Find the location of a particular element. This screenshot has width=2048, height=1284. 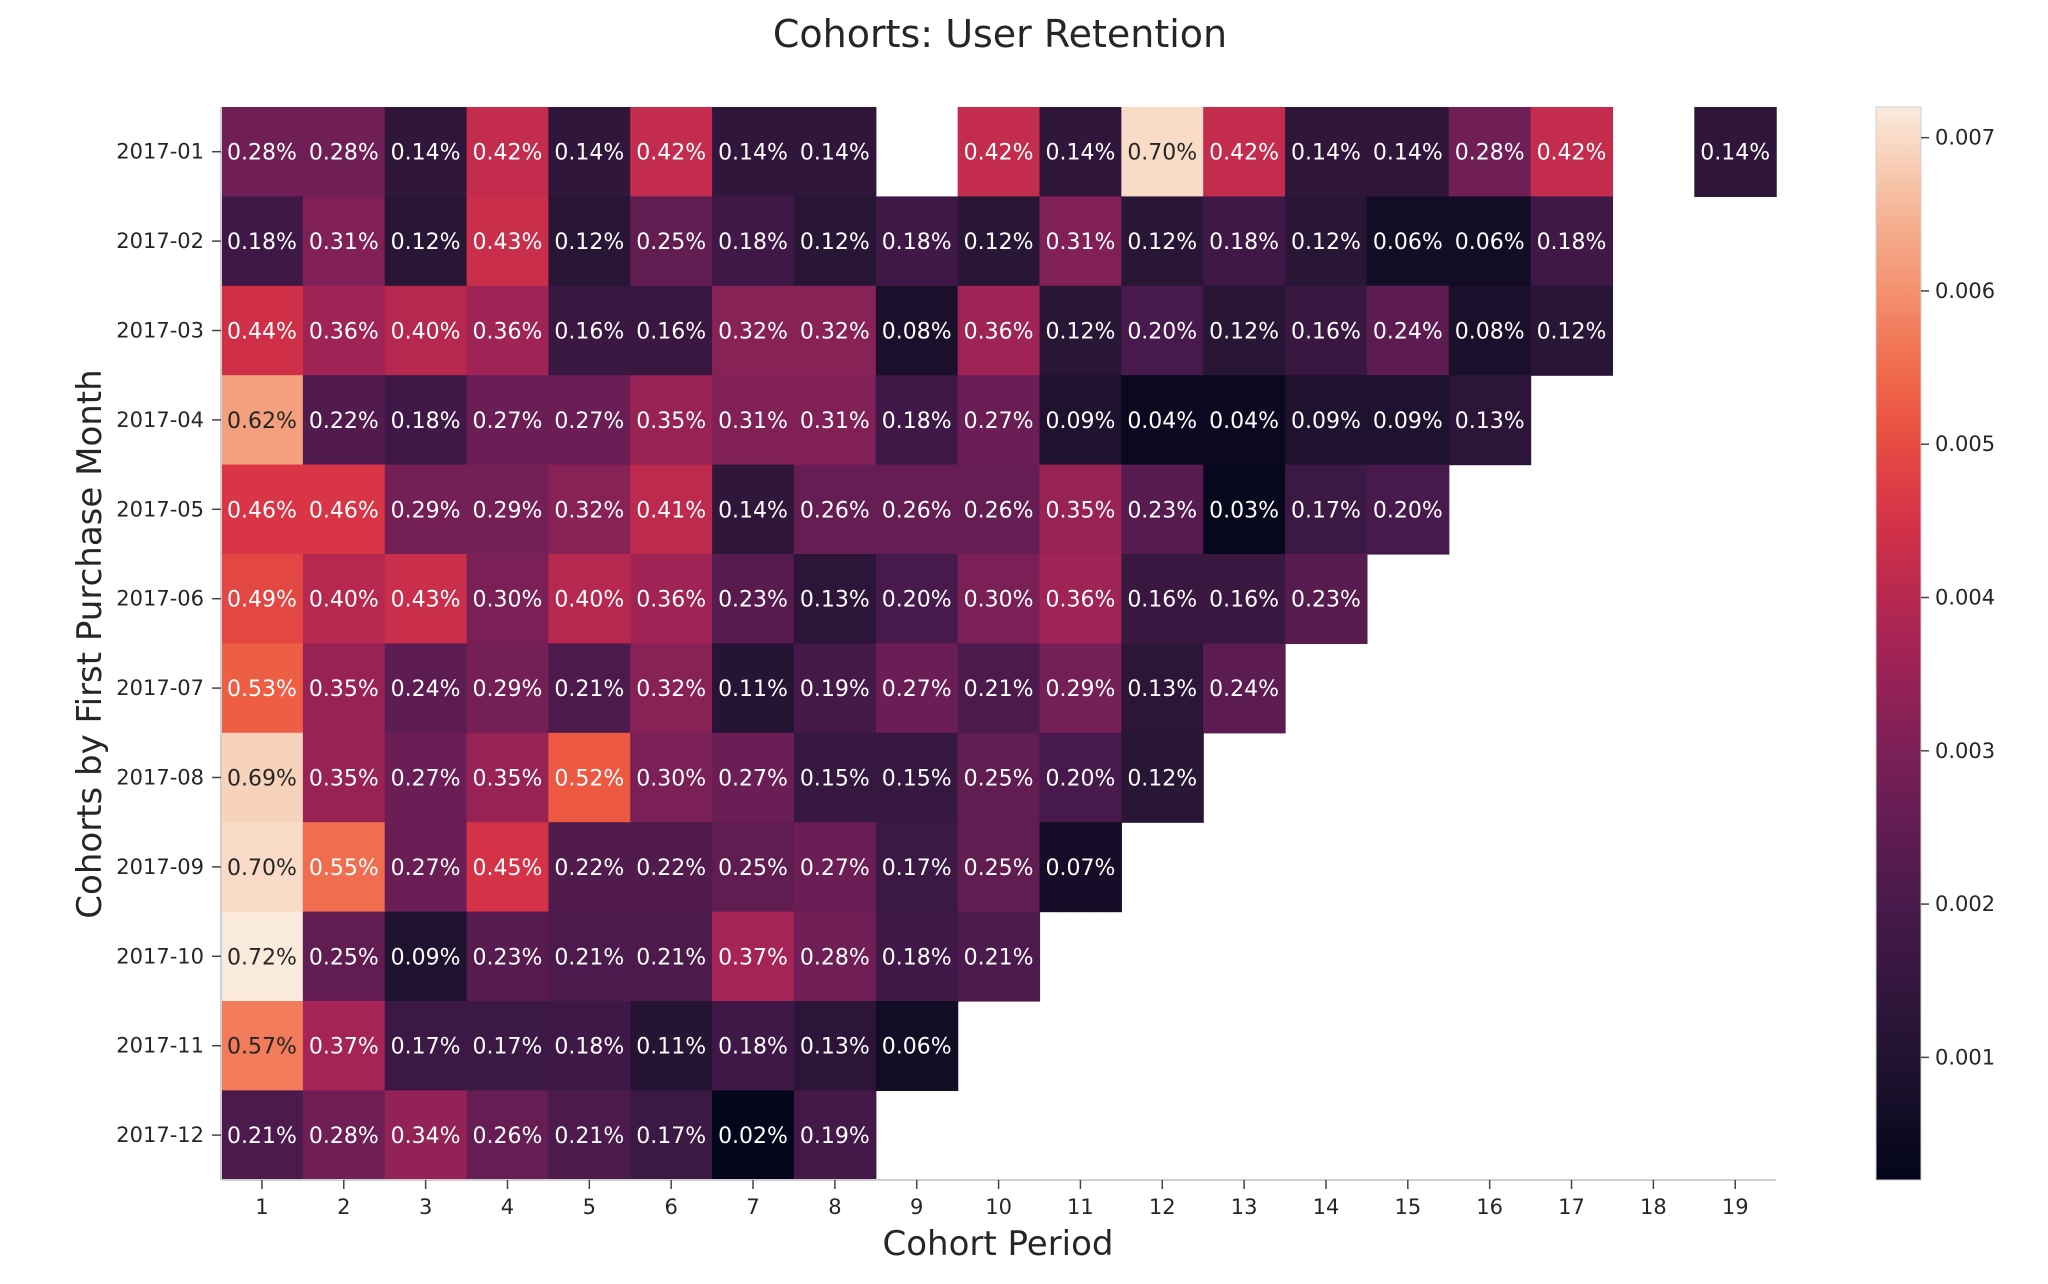

cell-value-label: 0.11% is located at coordinates (753, 689).